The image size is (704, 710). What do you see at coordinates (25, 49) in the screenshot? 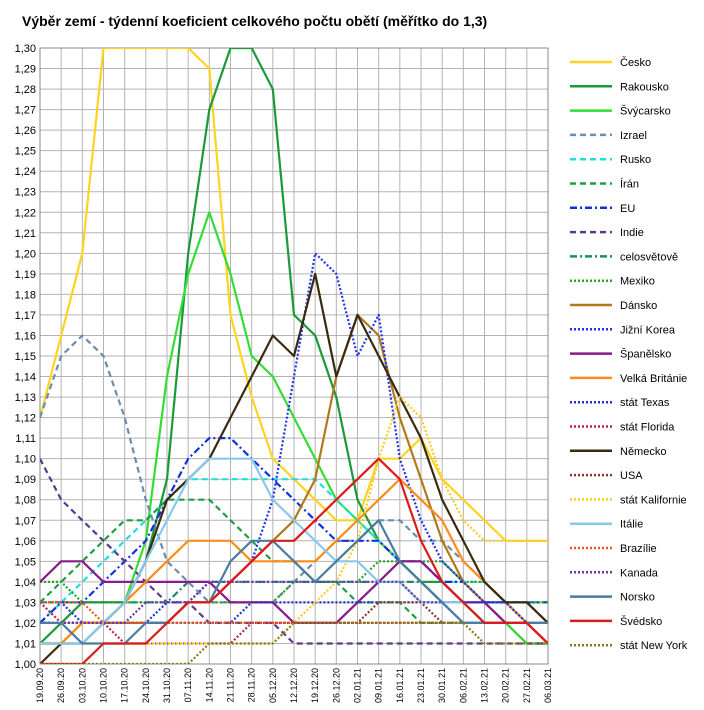
I see `y-tick-label: 1,30` at bounding box center [25, 49].